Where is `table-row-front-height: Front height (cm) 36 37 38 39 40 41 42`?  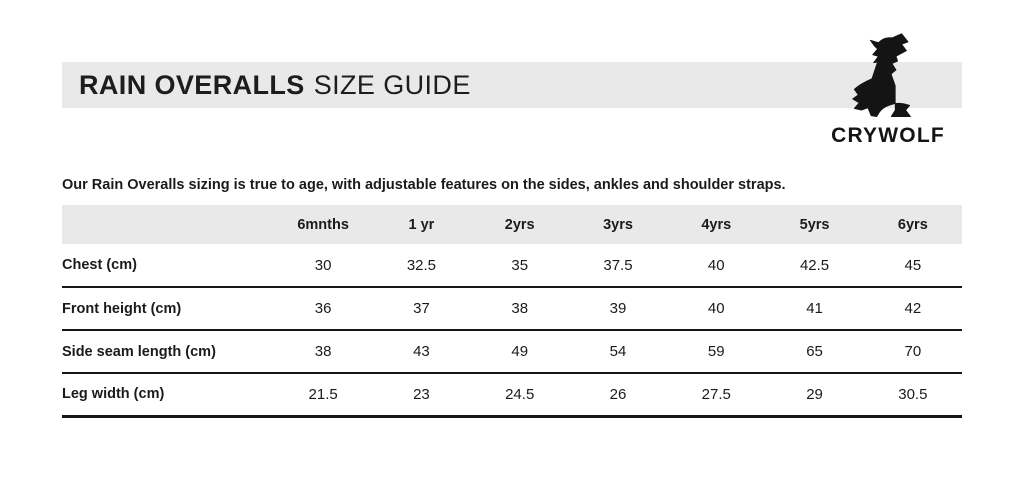 table-row-front-height: Front height (cm) 36 37 38 39 40 41 42 is located at coordinates (512, 308).